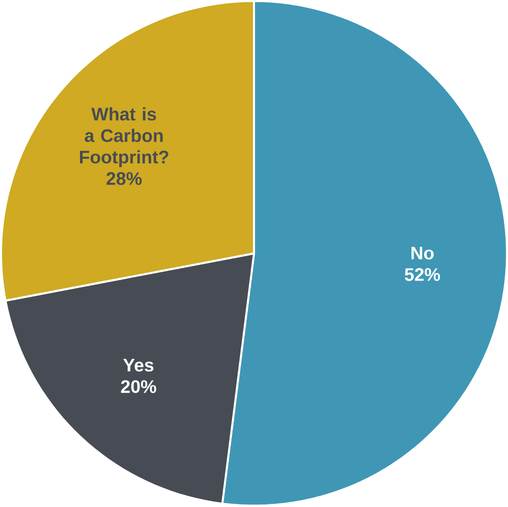 This screenshot has height=507, width=508. What do you see at coordinates (124, 137) in the screenshot?
I see `slice-label: What is a Carbon Footprint?` at bounding box center [124, 137].